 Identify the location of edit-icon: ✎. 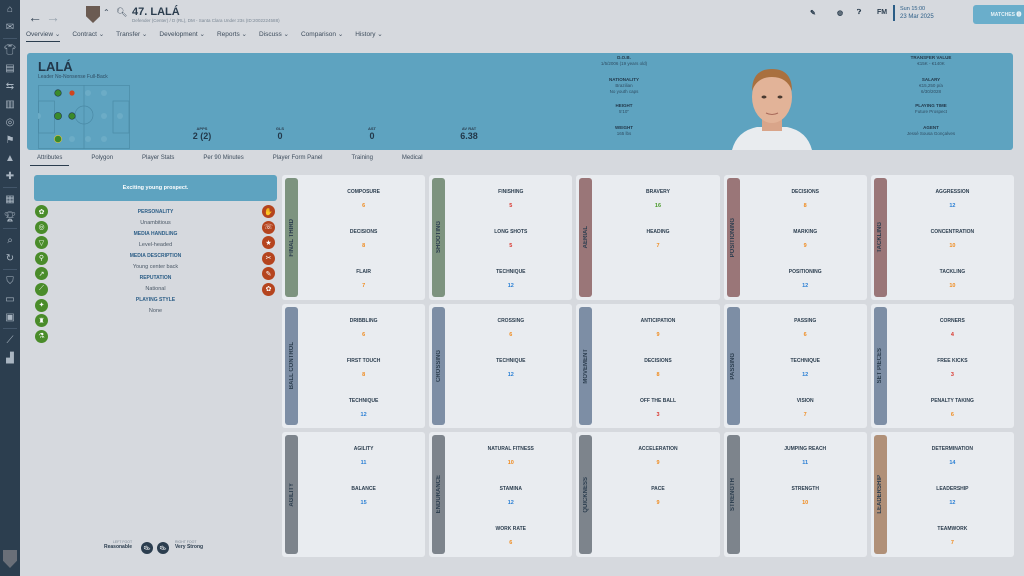
(813, 13).